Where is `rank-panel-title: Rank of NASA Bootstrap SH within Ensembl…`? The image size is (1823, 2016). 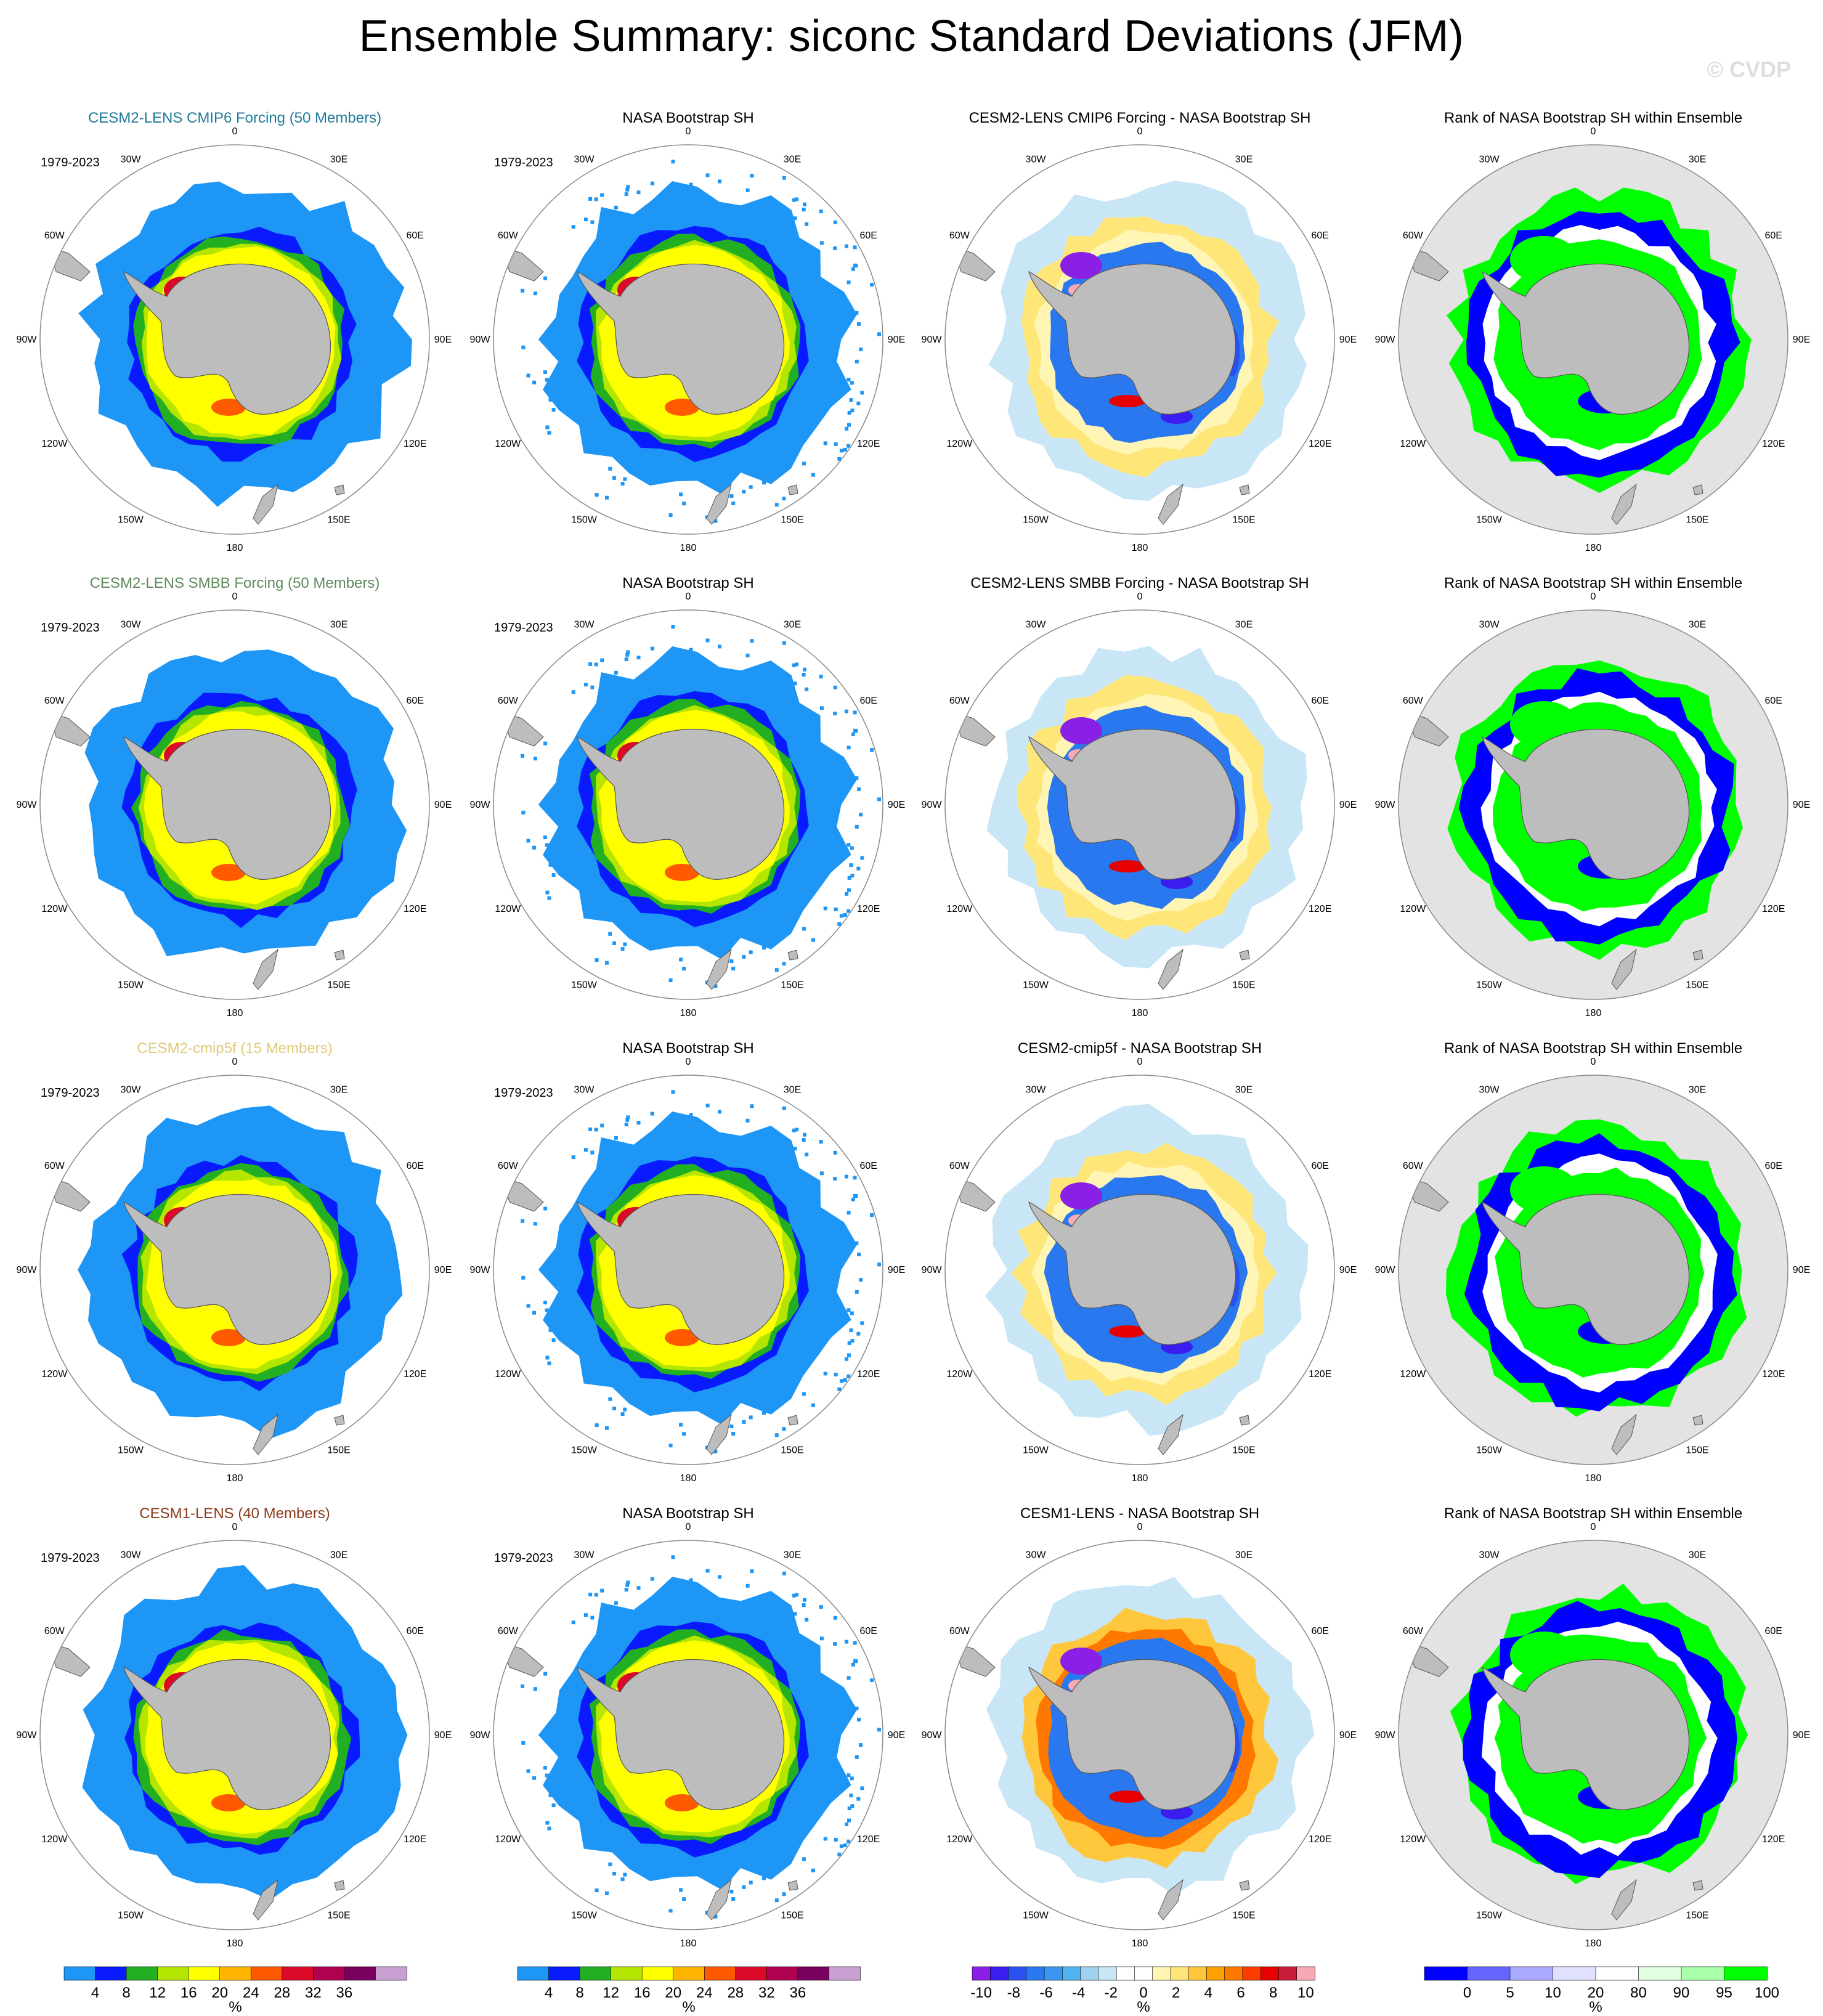
rank-panel-title: Rank of NASA Bootstrap SH within Ensembl… is located at coordinates (1593, 1513).